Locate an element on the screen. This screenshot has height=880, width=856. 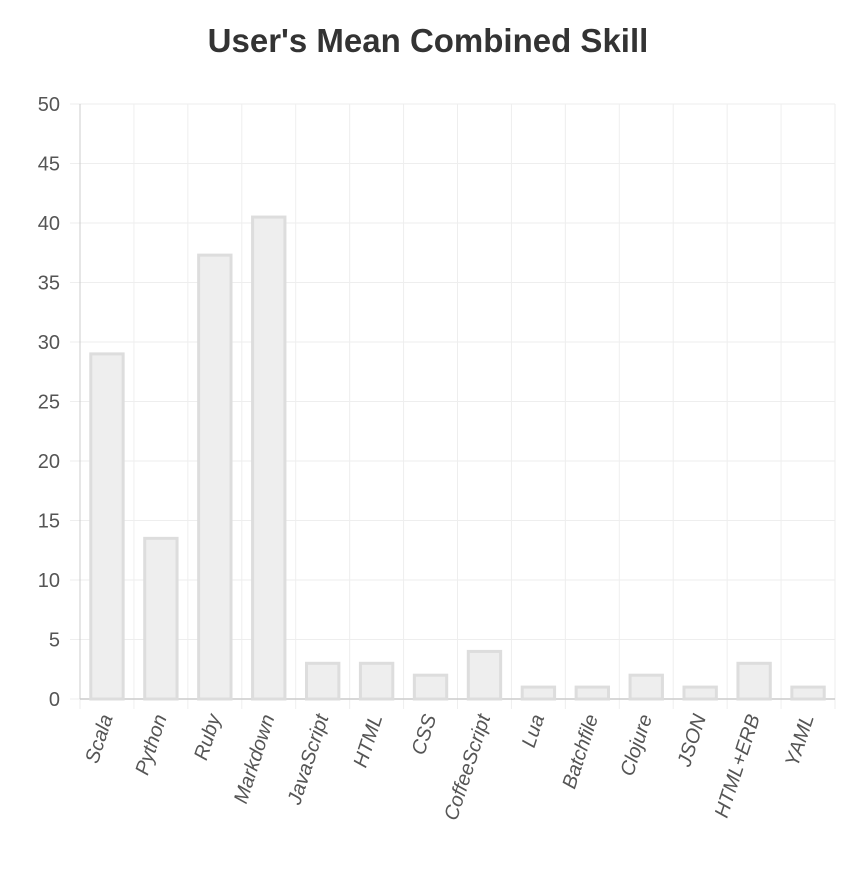
y-tick-label: 35 is located at coordinates (49, 284).